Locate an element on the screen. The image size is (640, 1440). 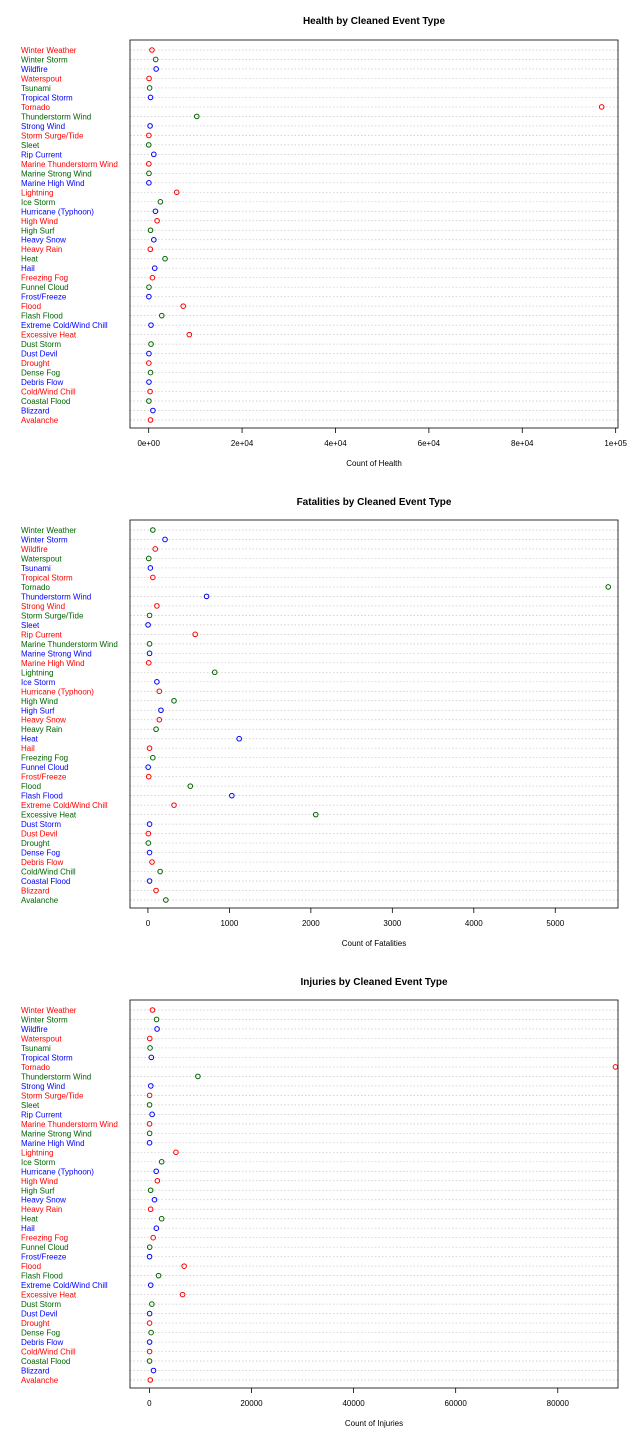
category-label: Heat is located at coordinates (30, 739).